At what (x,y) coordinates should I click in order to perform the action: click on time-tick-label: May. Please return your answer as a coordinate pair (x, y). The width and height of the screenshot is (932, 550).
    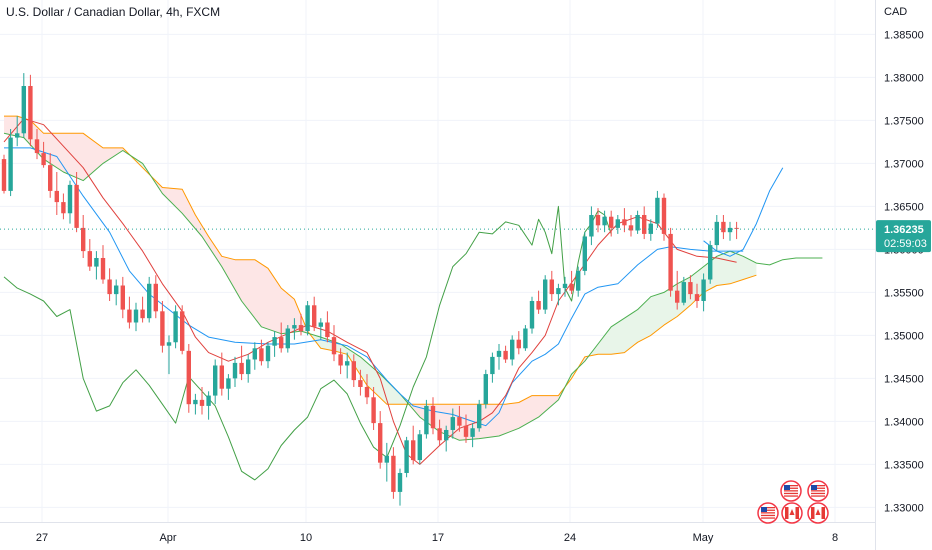
    Looking at the image, I should click on (703, 538).